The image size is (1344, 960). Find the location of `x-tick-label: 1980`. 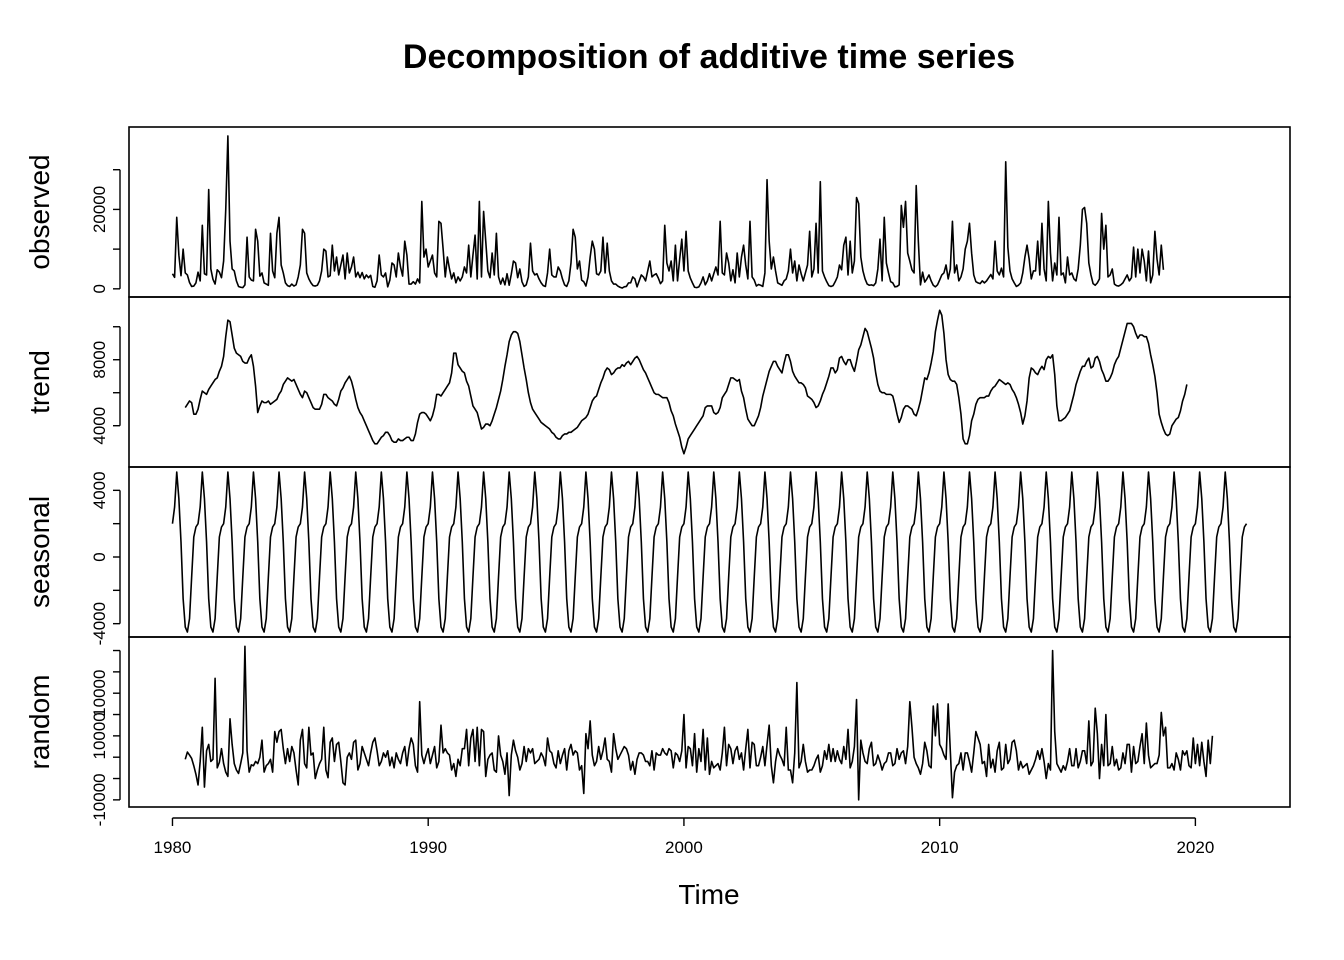

x-tick-label: 1980 is located at coordinates (173, 847).